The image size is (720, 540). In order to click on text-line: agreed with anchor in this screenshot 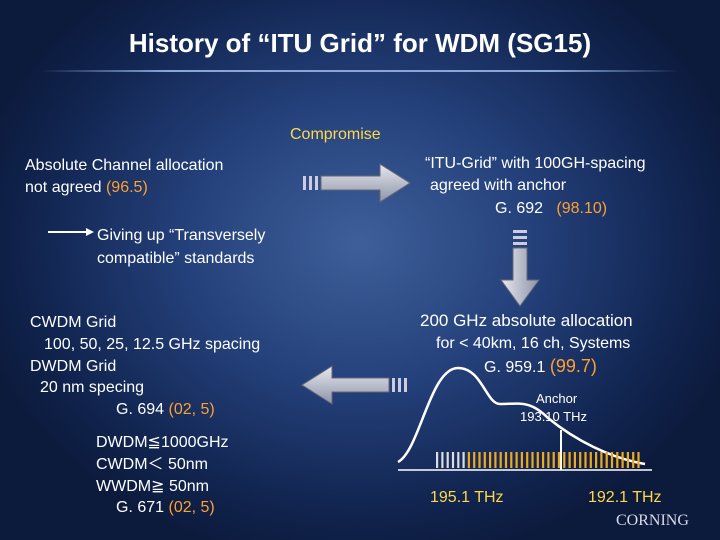, I will do `click(498, 185)`.